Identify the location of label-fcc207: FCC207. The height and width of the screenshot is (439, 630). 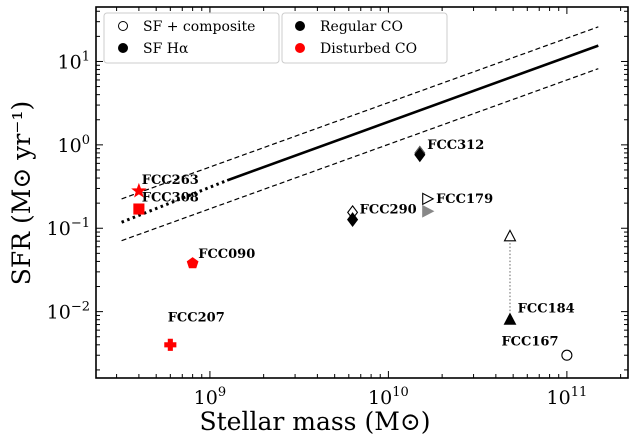
(196, 318).